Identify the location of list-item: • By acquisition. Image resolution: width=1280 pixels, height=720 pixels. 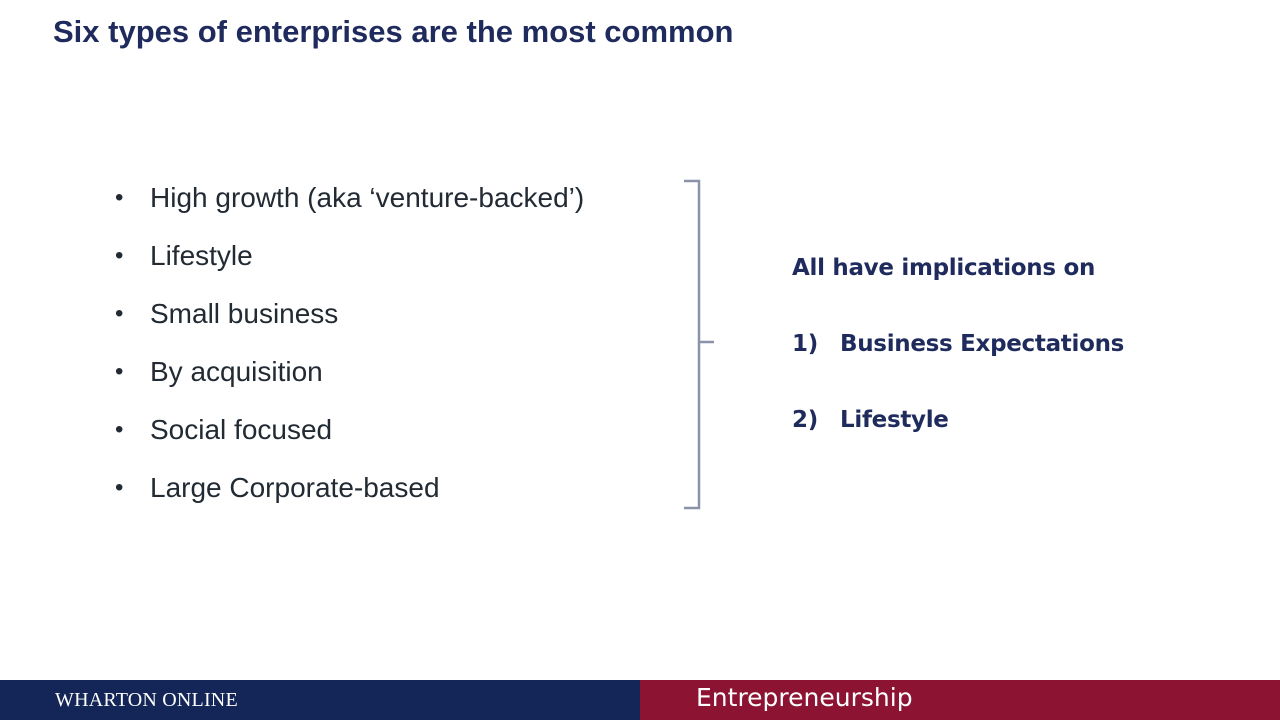
(349, 372).